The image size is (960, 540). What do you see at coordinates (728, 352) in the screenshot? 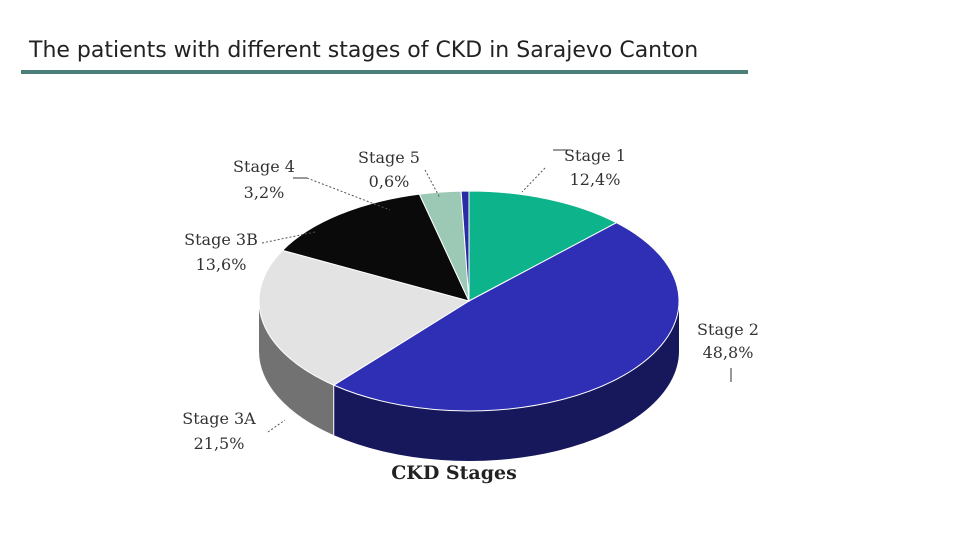
I see `label-value-stage-2: 48,8%` at bounding box center [728, 352].